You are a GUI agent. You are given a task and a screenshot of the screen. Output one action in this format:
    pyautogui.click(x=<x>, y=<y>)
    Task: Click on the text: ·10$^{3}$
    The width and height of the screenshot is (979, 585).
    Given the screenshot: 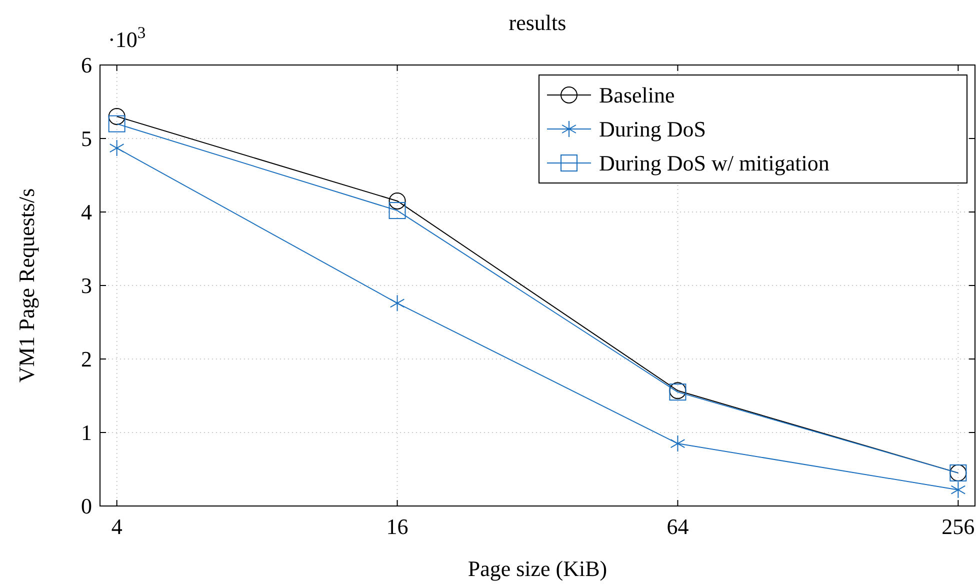 What is the action you would take?
    pyautogui.click(x=127, y=37)
    